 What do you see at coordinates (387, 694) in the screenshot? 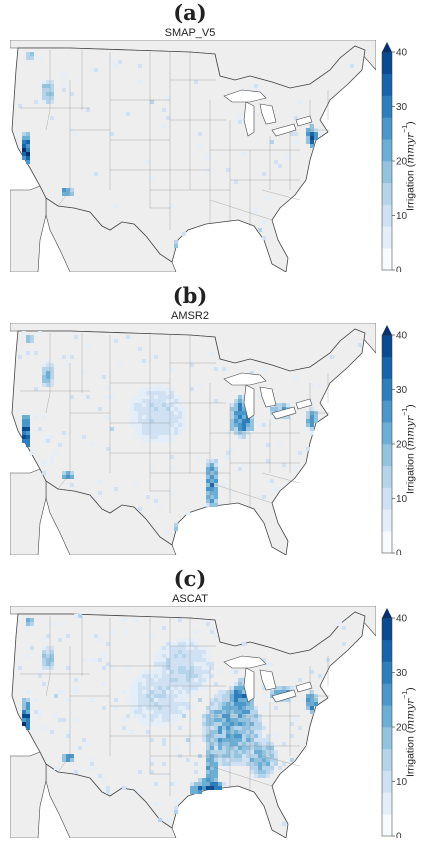
I see `colorbar-swatch` at bounding box center [387, 694].